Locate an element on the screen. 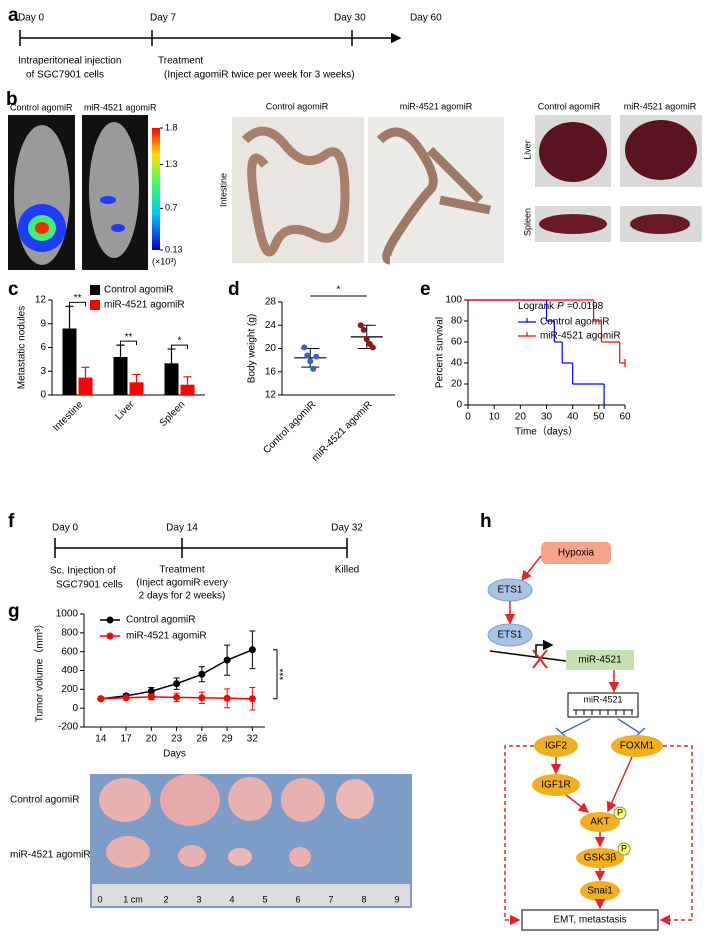 This screenshot has width=709, height=936. x-tick-label: Liver is located at coordinates (125, 411).